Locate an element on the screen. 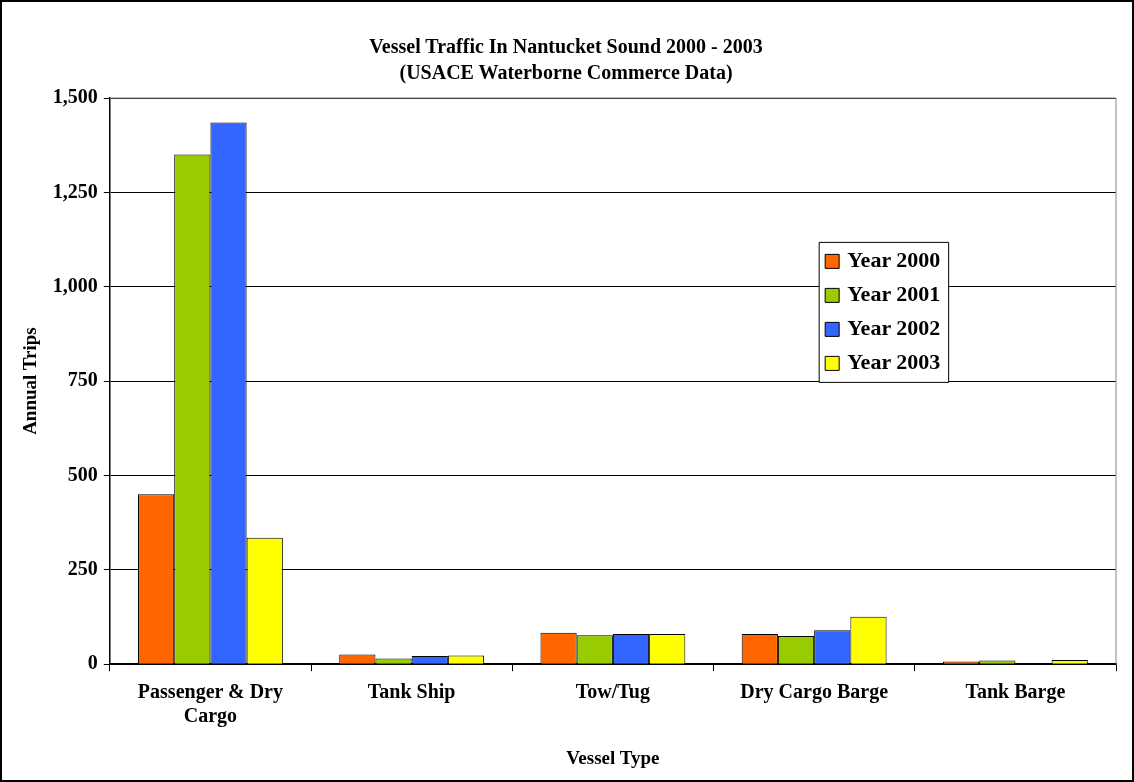  legend-label: Year 2003 is located at coordinates (894, 362).